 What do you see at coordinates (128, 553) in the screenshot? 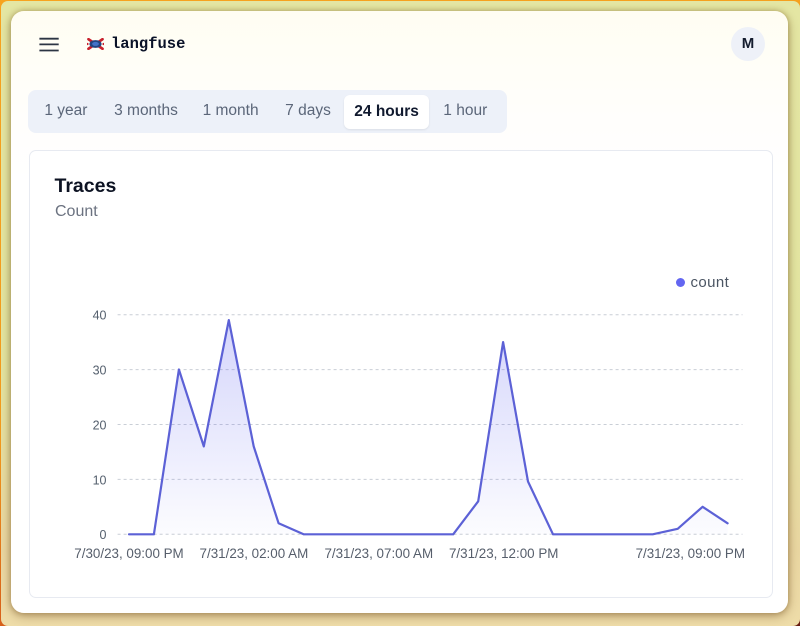
I see `svg-text: 7/30/23, 09:00 PM` at bounding box center [128, 553].